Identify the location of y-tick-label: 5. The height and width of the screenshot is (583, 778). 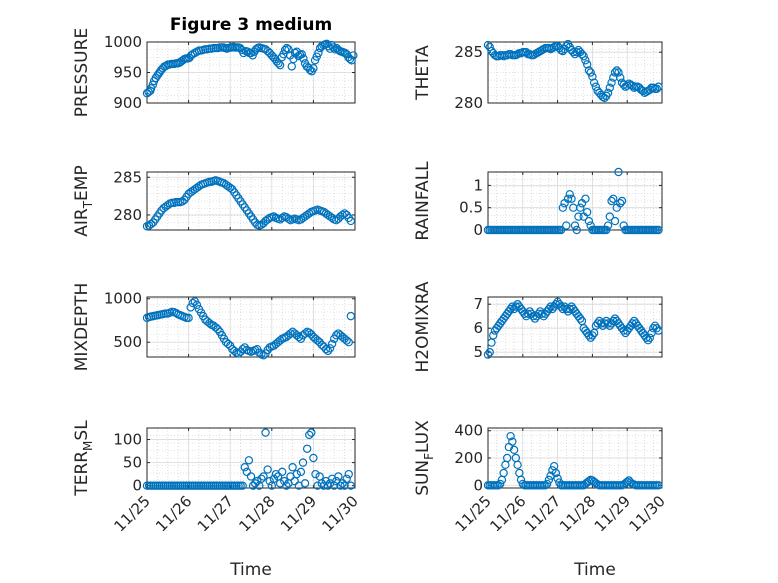
(478, 352).